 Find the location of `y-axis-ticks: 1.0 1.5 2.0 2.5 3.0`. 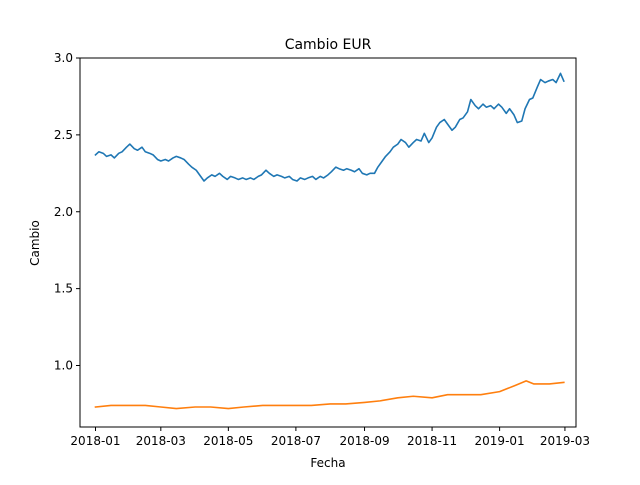

y-axis-ticks: 1.0 1.5 2.0 2.5 3.0 is located at coordinates (67, 212).